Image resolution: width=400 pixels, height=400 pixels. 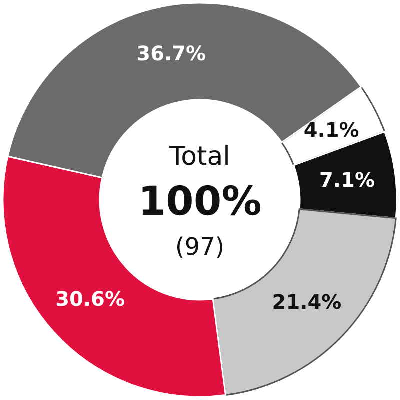 What do you see at coordinates (332, 130) in the screenshot?
I see `data-label: 4.1%` at bounding box center [332, 130].